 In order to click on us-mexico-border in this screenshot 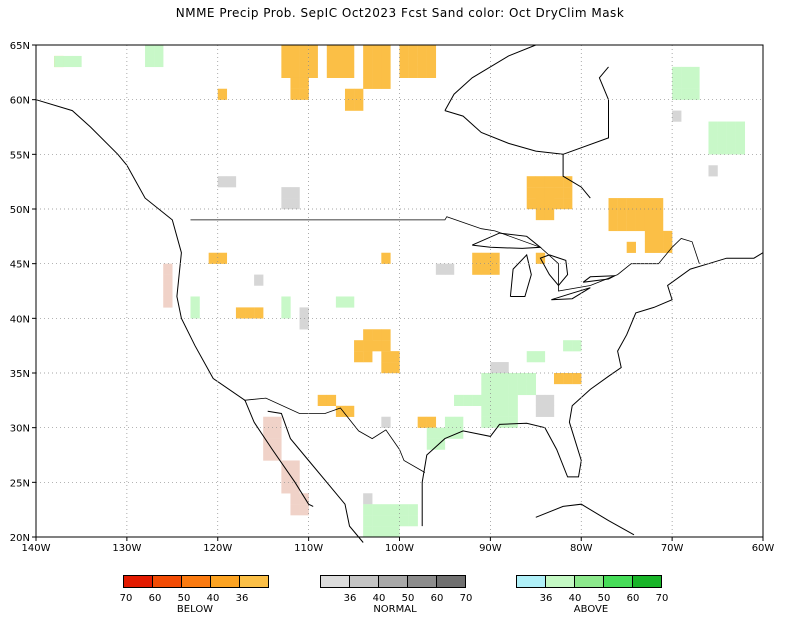, I will do `click(335, 435)`.